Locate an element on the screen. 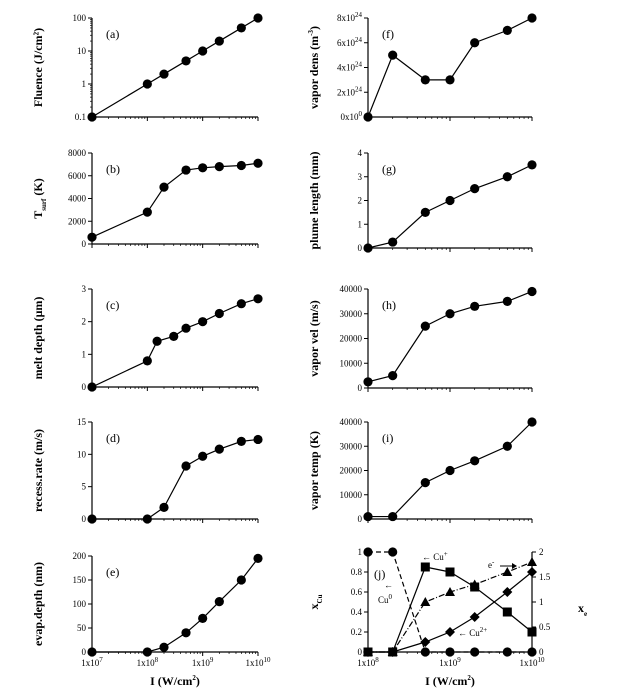  y-axis-title-subscript: Cu is located at coordinates (320, 598).